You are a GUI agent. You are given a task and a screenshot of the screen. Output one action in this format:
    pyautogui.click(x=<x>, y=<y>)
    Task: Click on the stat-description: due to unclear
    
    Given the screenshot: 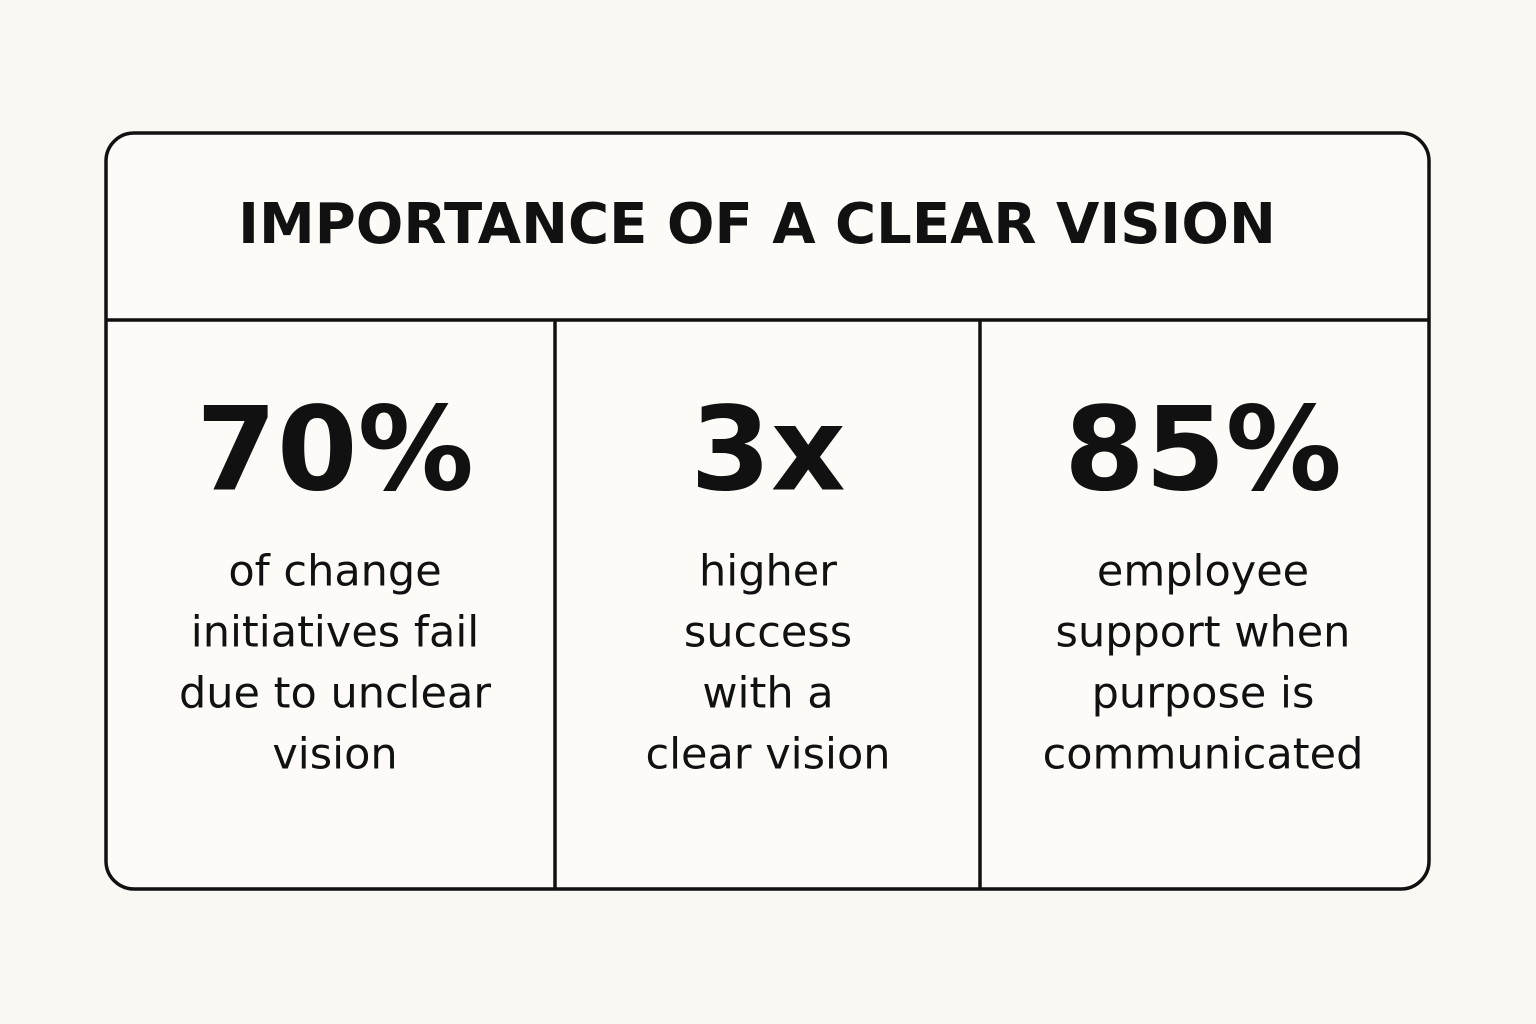 What is the action you would take?
    pyautogui.click(x=335, y=694)
    